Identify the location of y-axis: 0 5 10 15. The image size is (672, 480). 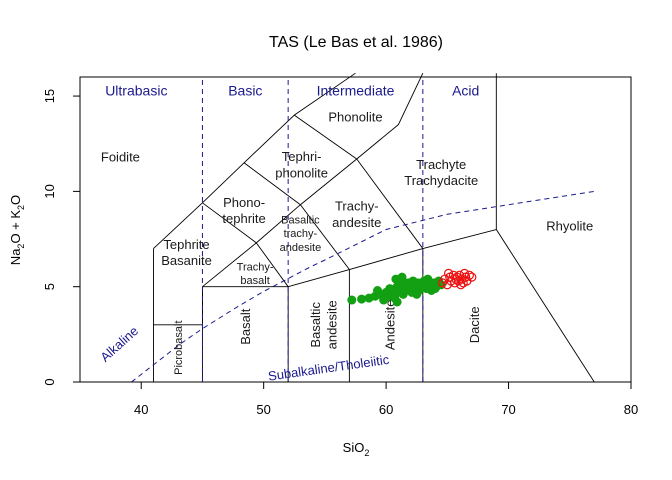
(61, 237).